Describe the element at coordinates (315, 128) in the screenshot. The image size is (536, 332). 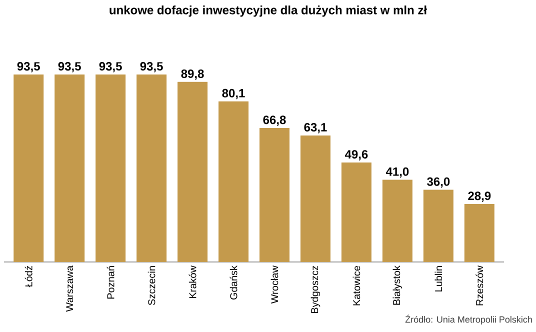
I see `data-label: 63,1` at that location.